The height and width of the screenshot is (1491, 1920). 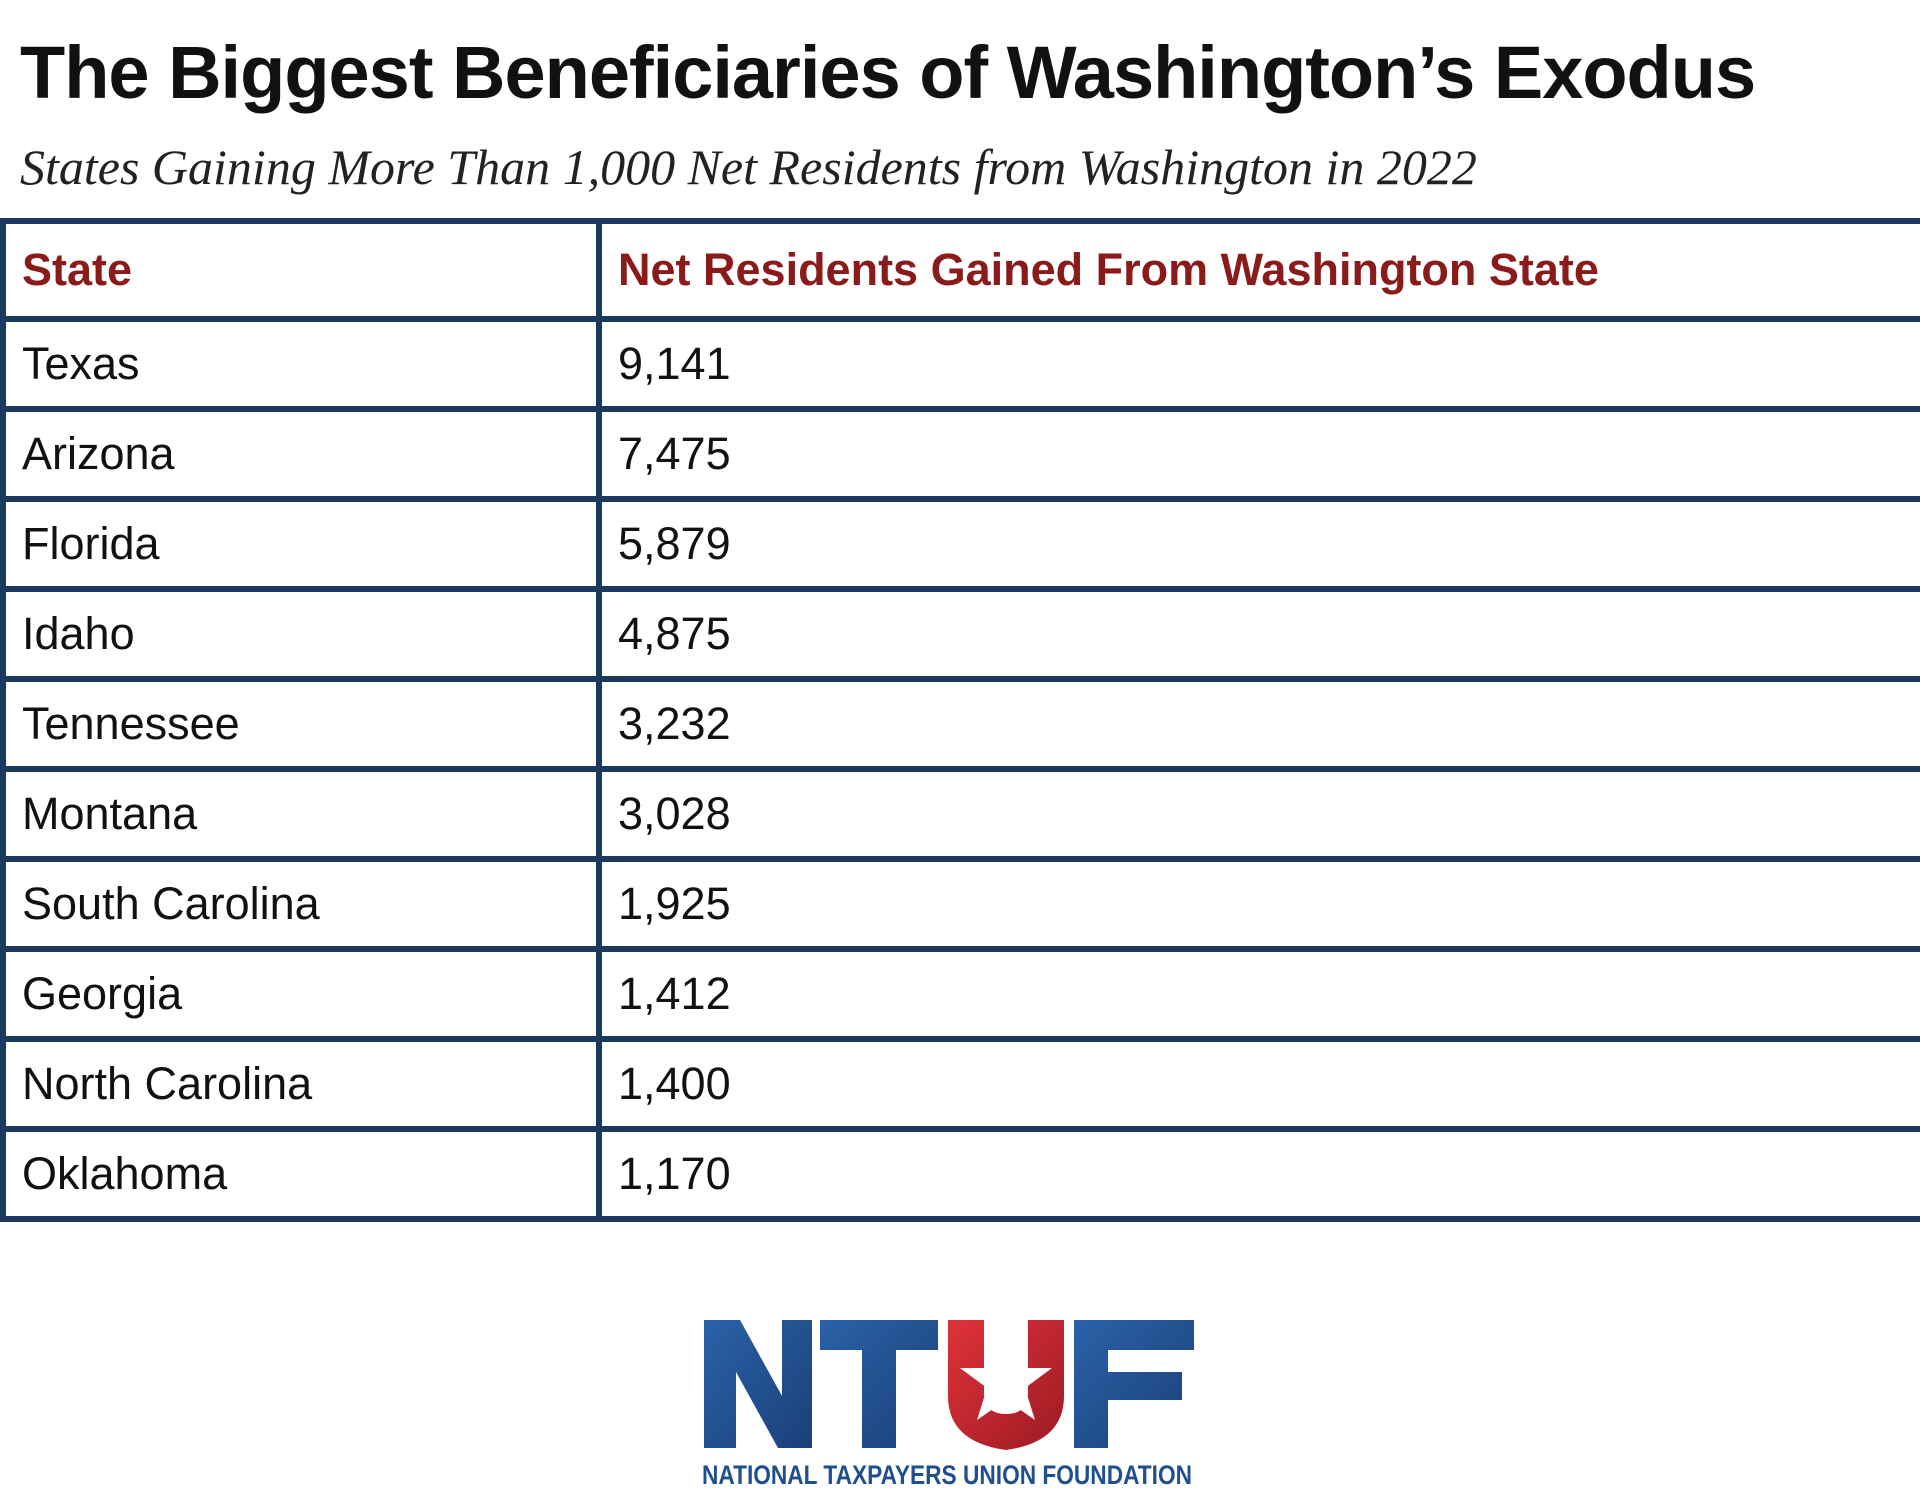 I want to click on net-residents-cell: 3,232, so click(x=1258, y=724).